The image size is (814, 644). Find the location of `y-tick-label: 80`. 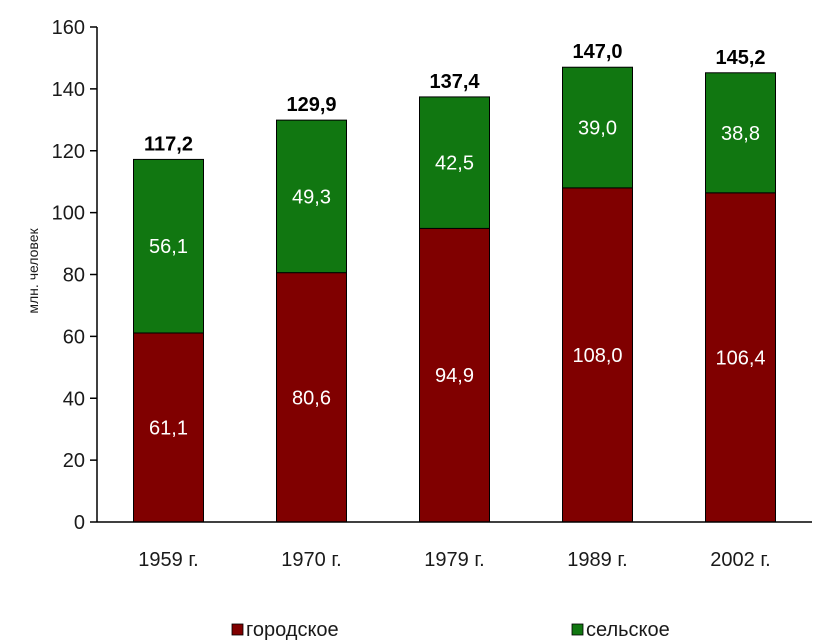

y-tick-label: 80 is located at coordinates (74, 276).